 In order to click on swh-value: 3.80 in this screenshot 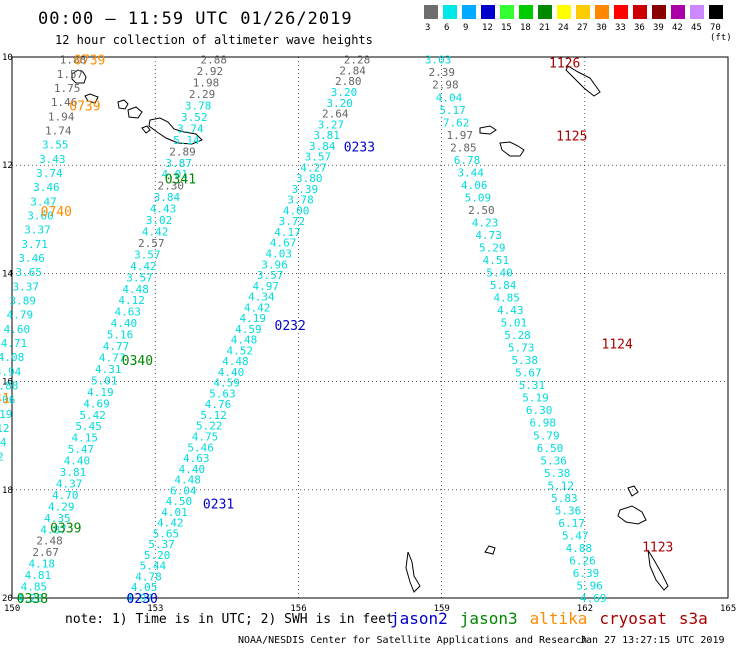, I will do `click(309, 178)`.